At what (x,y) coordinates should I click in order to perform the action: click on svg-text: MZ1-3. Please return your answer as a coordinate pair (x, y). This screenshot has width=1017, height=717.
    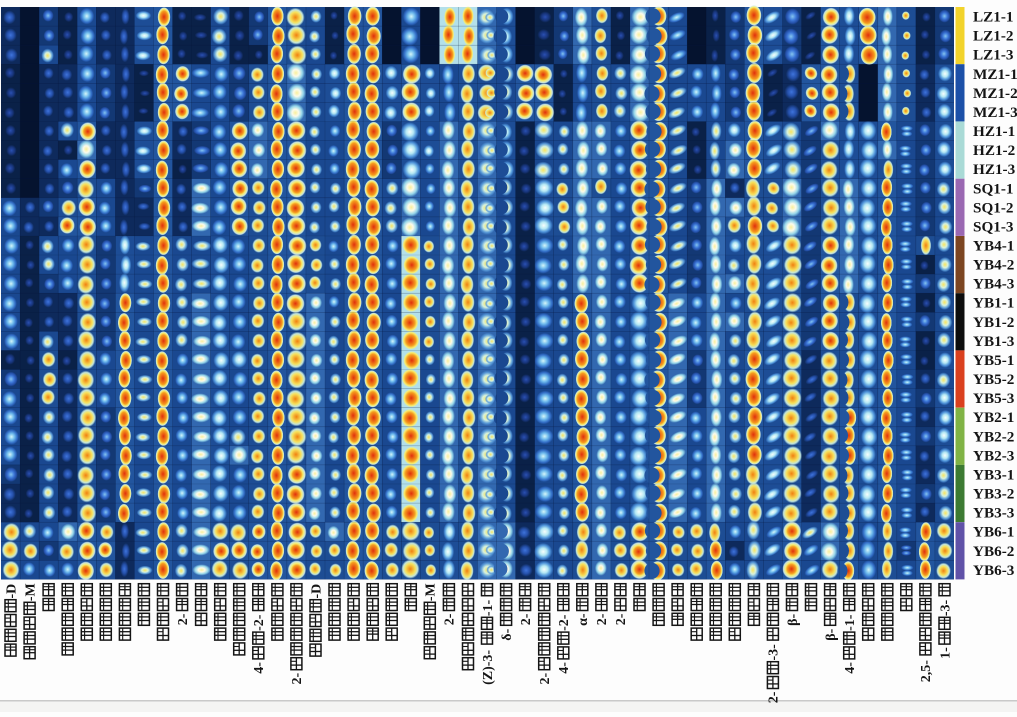
    Looking at the image, I should click on (995, 112).